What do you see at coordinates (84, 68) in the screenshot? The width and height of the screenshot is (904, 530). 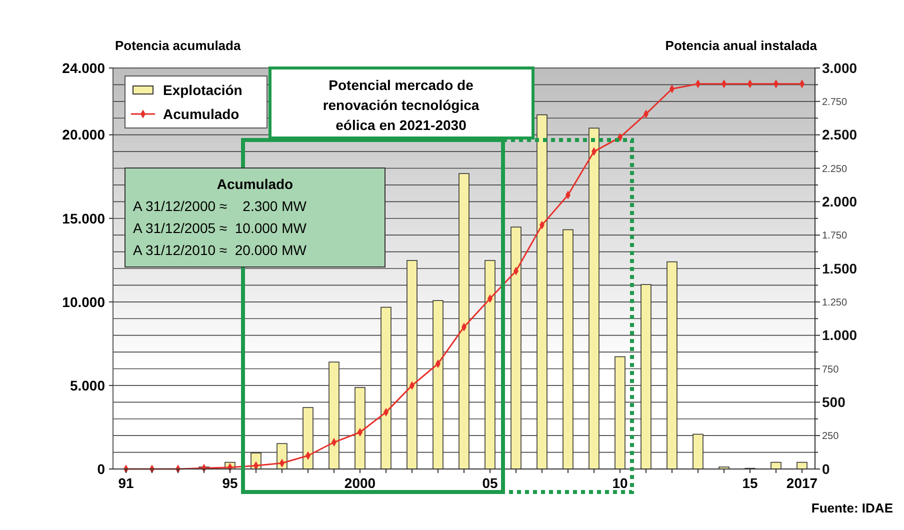 I see `y-tick-label: 24.000` at bounding box center [84, 68].